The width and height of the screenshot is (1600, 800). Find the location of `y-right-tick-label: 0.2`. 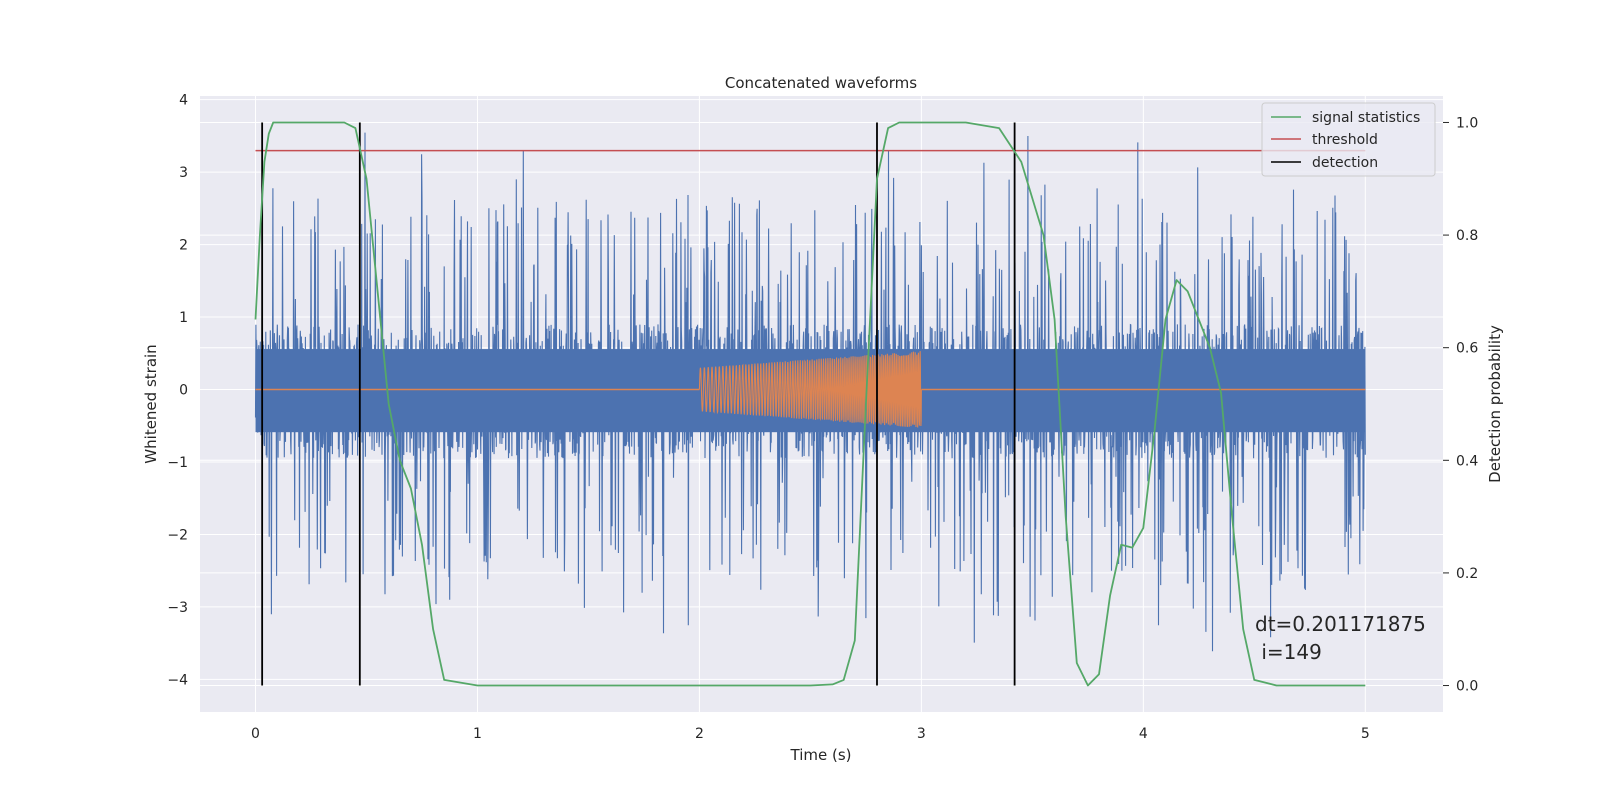

y-right-tick-label: 0.2 is located at coordinates (1467, 574).